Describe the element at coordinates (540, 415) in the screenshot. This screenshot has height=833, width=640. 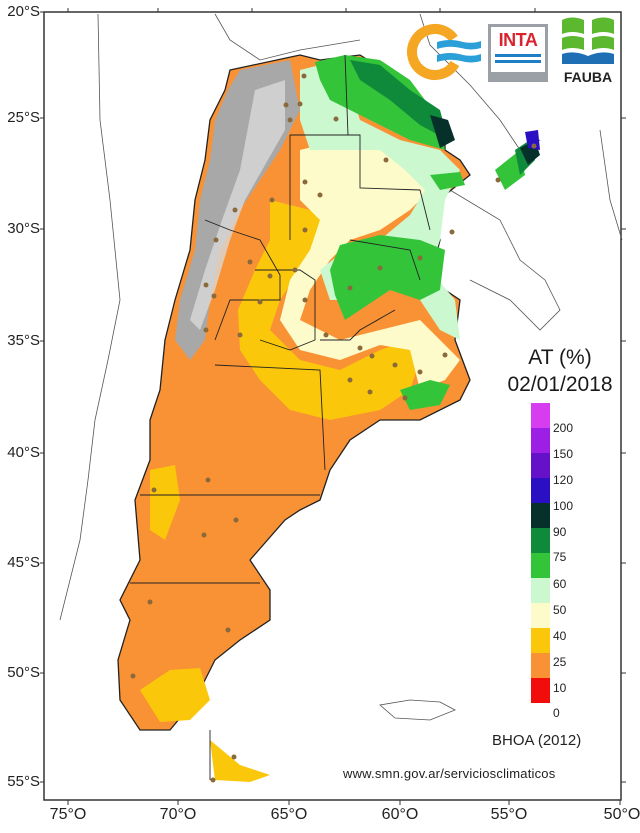
I see `legend-swatch-200plus` at that location.